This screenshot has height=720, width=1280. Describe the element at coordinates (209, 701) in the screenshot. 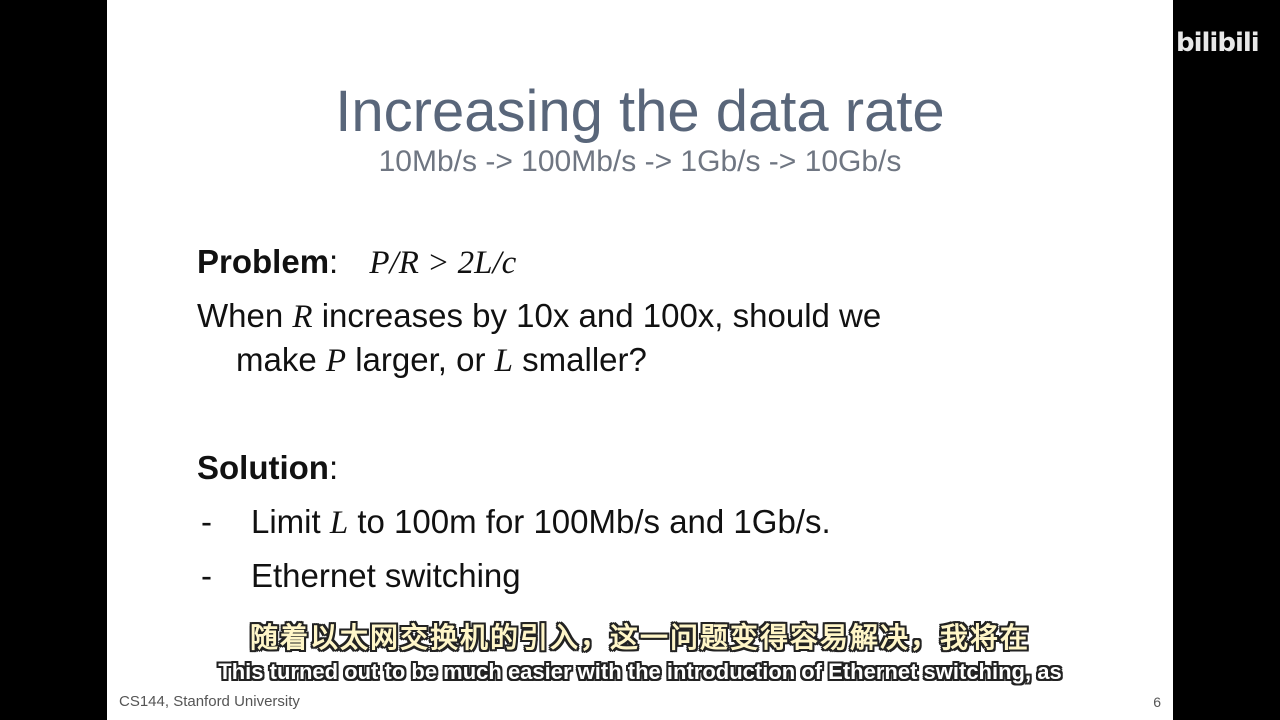

I see `slide-footer: CS144, Stanford University` at that location.